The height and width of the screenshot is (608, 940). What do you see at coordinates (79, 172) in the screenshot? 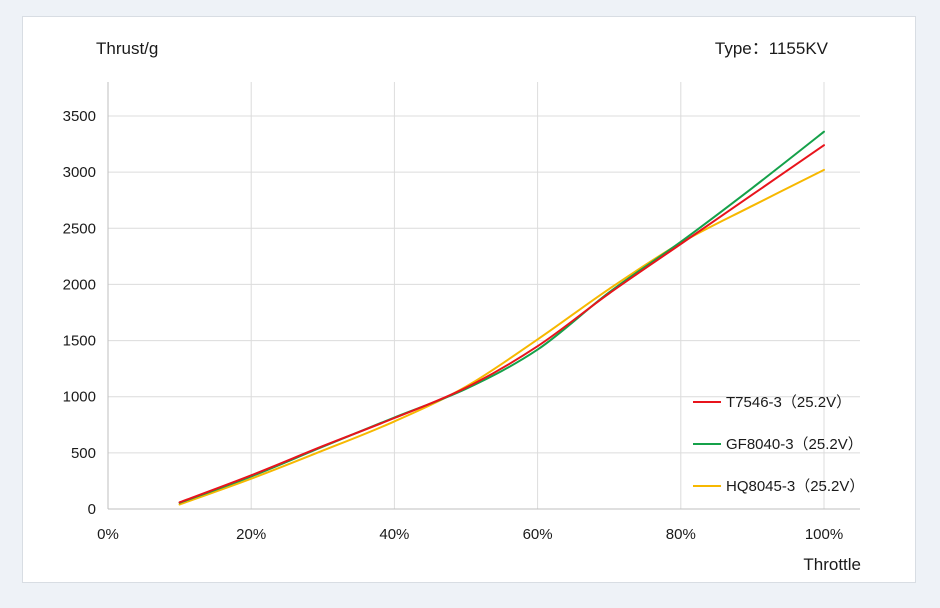
I see `y-tick-label: 3000` at bounding box center [79, 172].